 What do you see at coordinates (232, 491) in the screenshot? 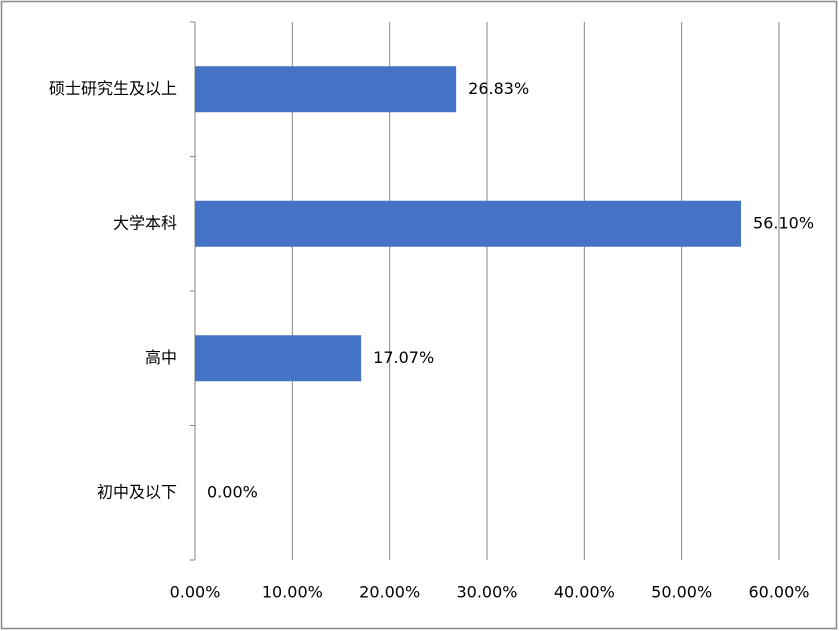
I see `value-label: 0.00%` at bounding box center [232, 491].